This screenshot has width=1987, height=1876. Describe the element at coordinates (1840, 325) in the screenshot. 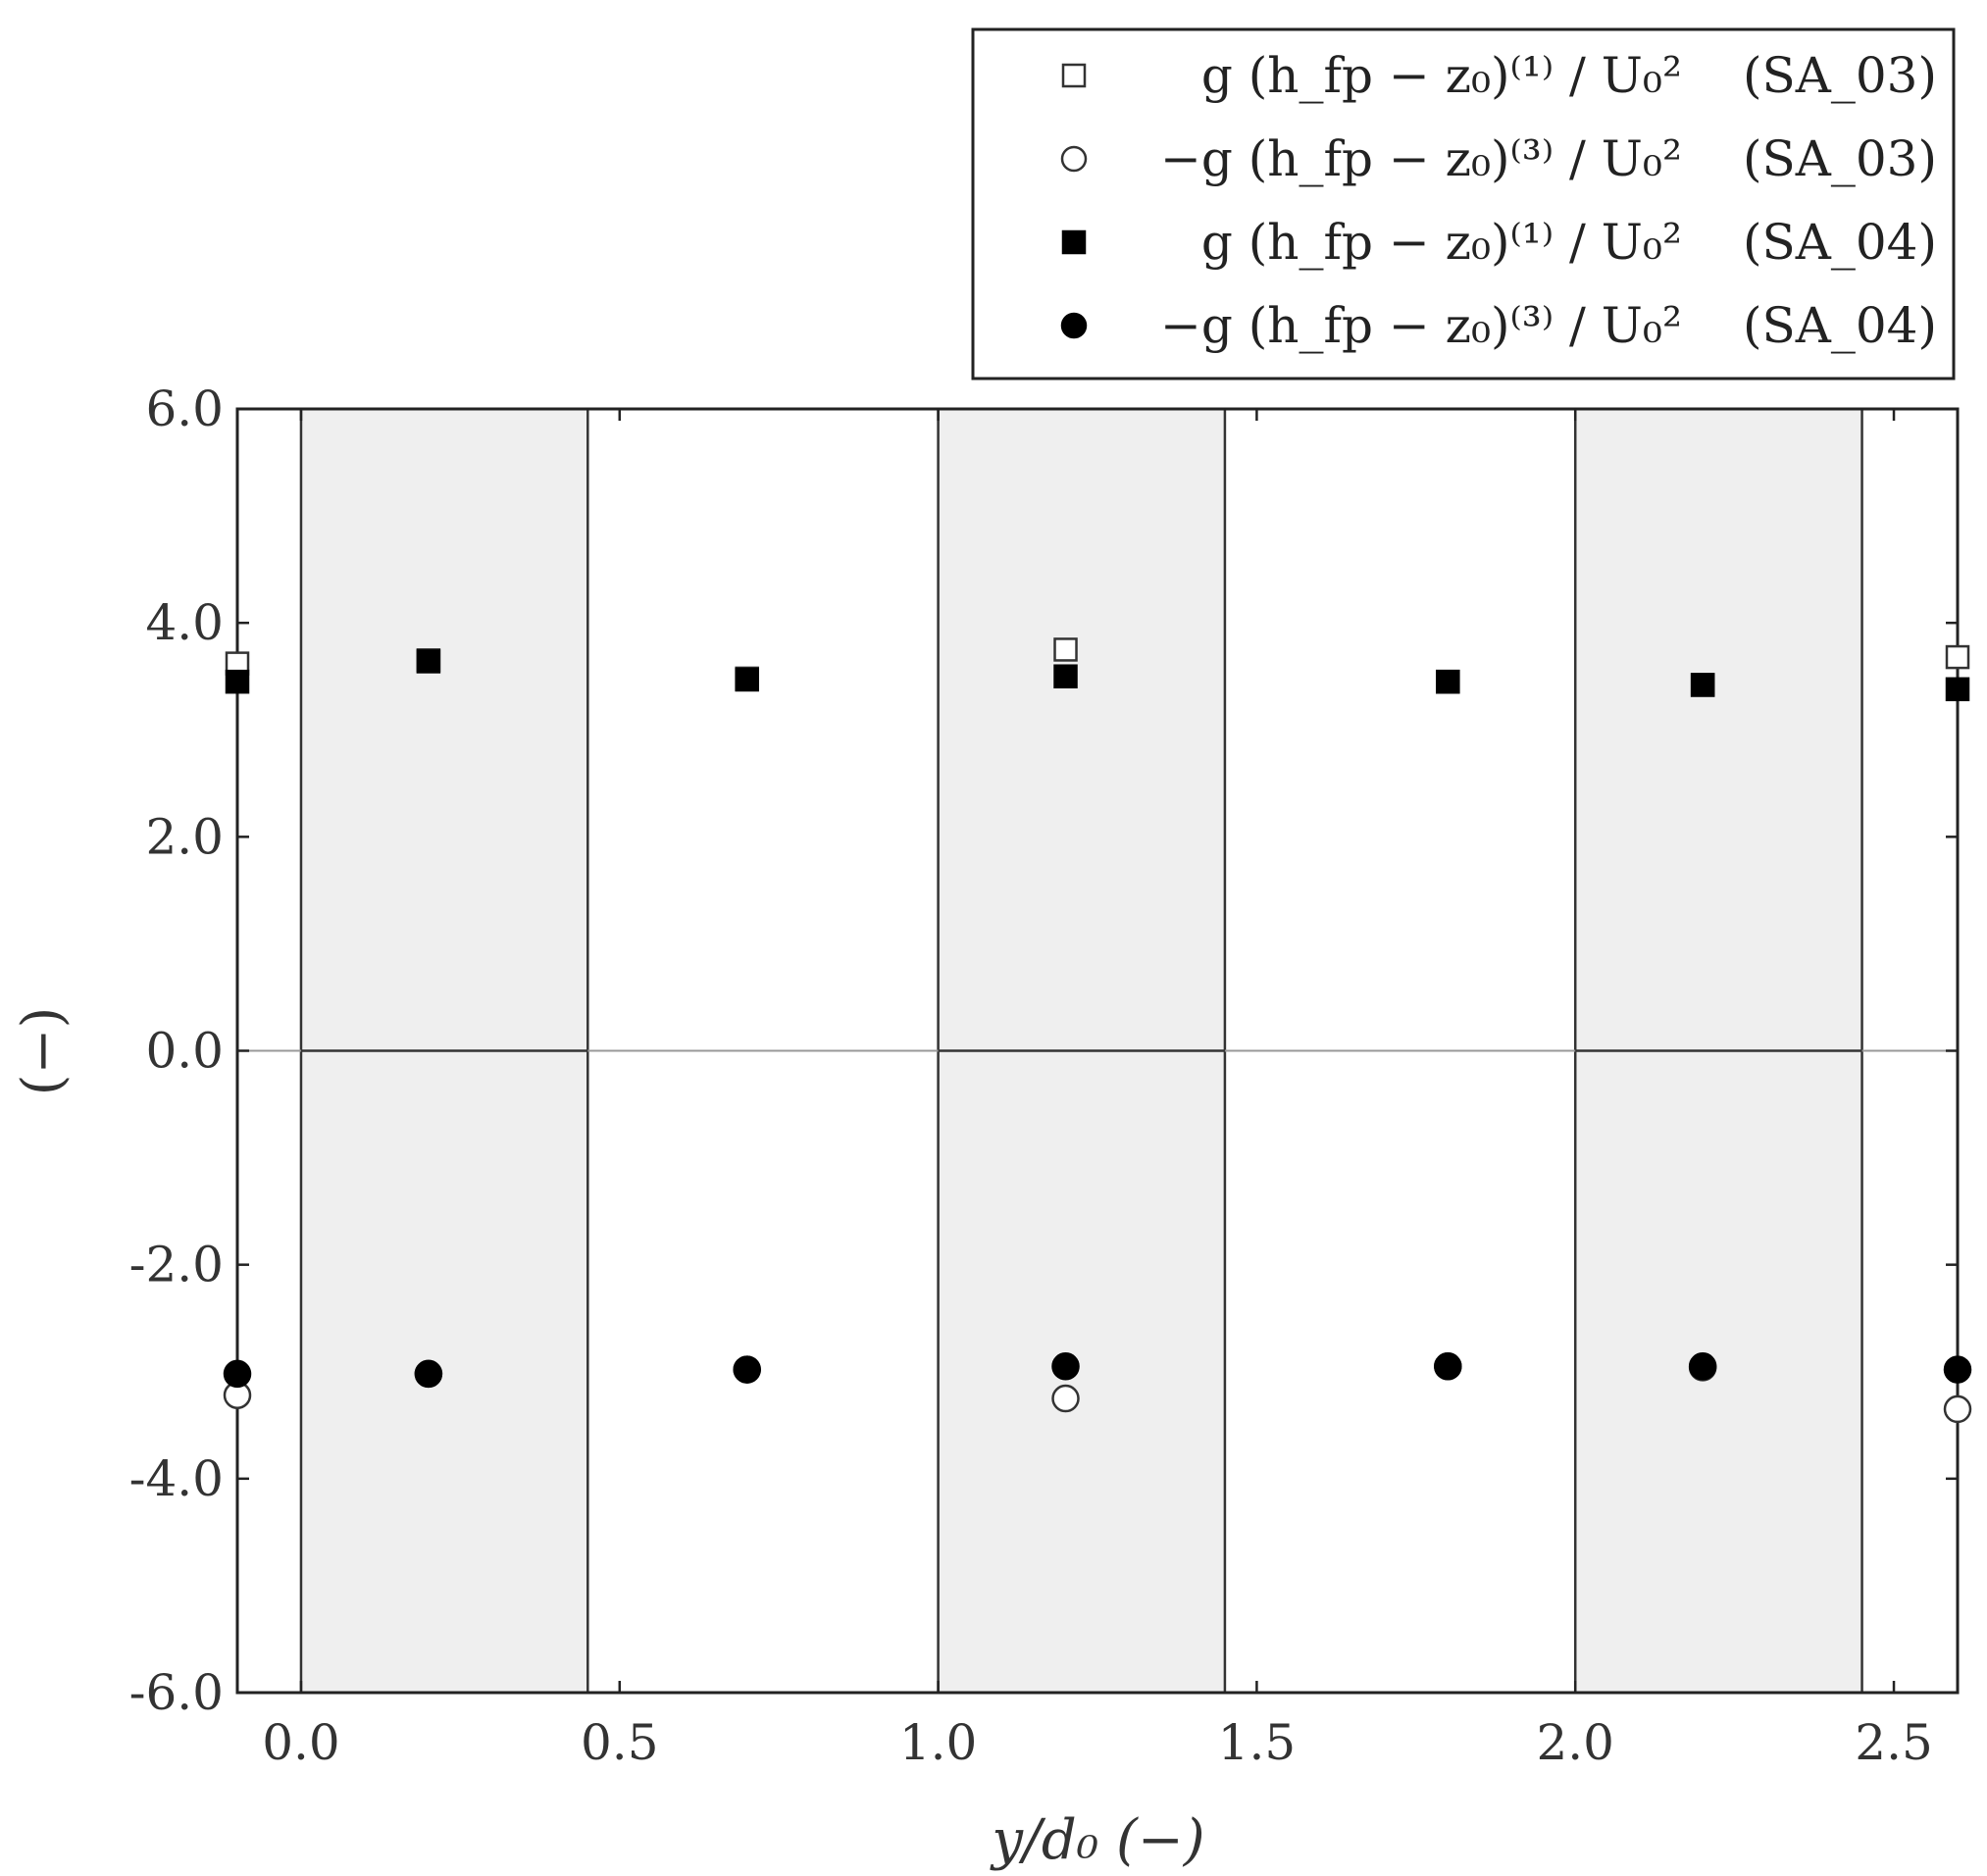

I see `legend-tag-3: (SA_04)` at that location.